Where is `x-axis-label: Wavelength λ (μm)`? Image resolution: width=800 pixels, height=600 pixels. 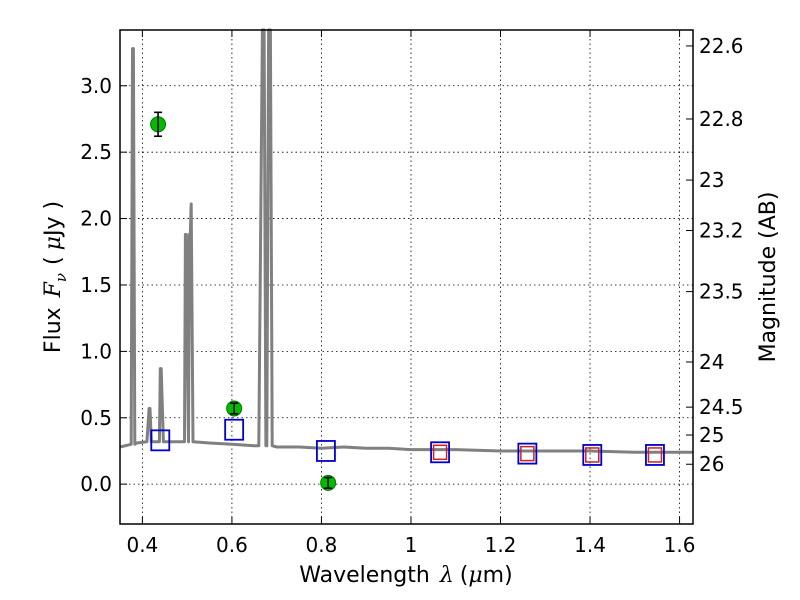
x-axis-label: Wavelength λ (μm) is located at coordinates (405, 575).